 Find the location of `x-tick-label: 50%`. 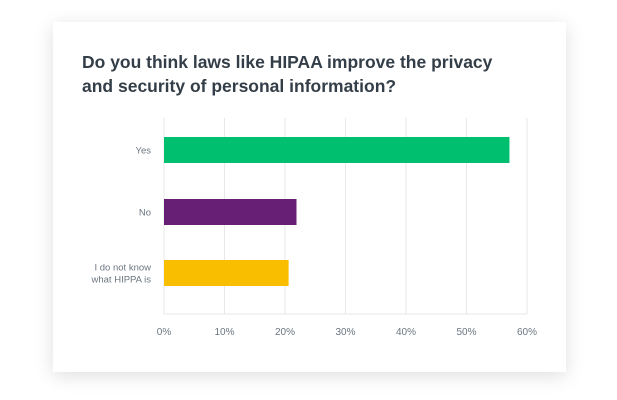

x-tick-label: 50% is located at coordinates (466, 332).